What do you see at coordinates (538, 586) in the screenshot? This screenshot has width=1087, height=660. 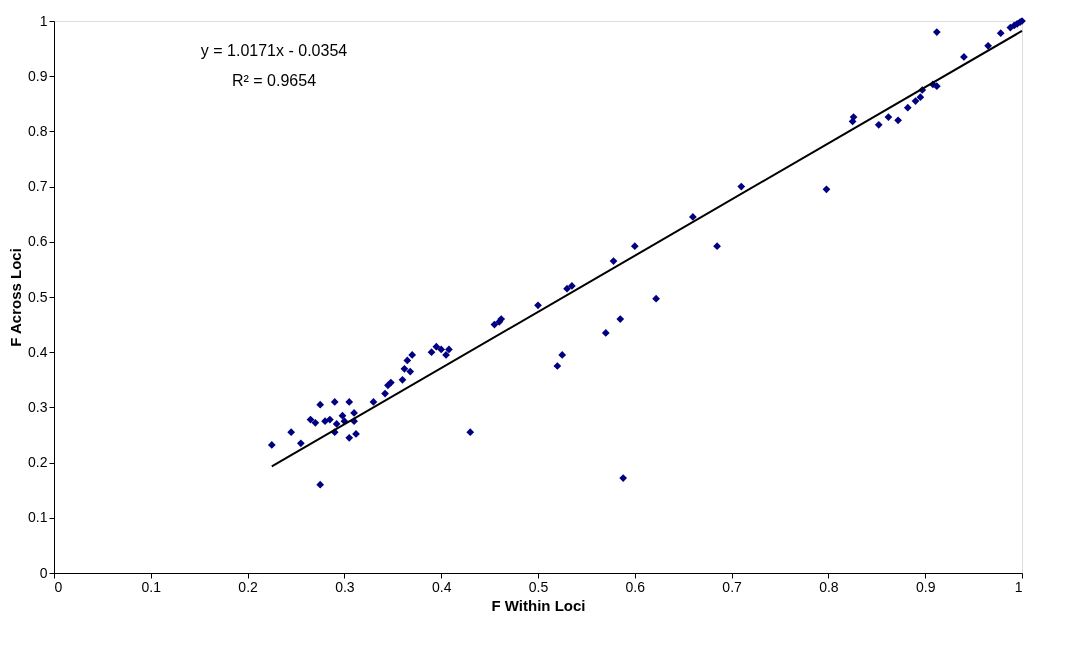 I see `x-tick-label: 0.5` at bounding box center [538, 586].